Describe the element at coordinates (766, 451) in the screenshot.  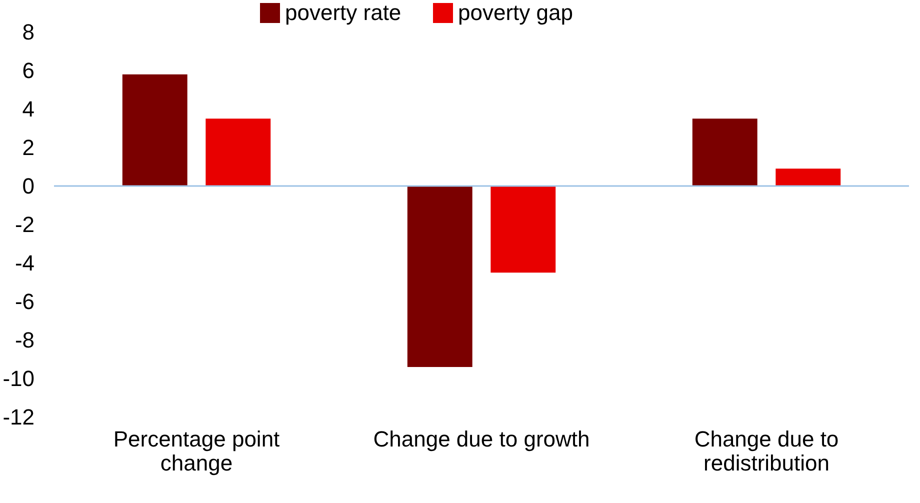
I see `x-tick-label: Change due to redistribution` at that location.